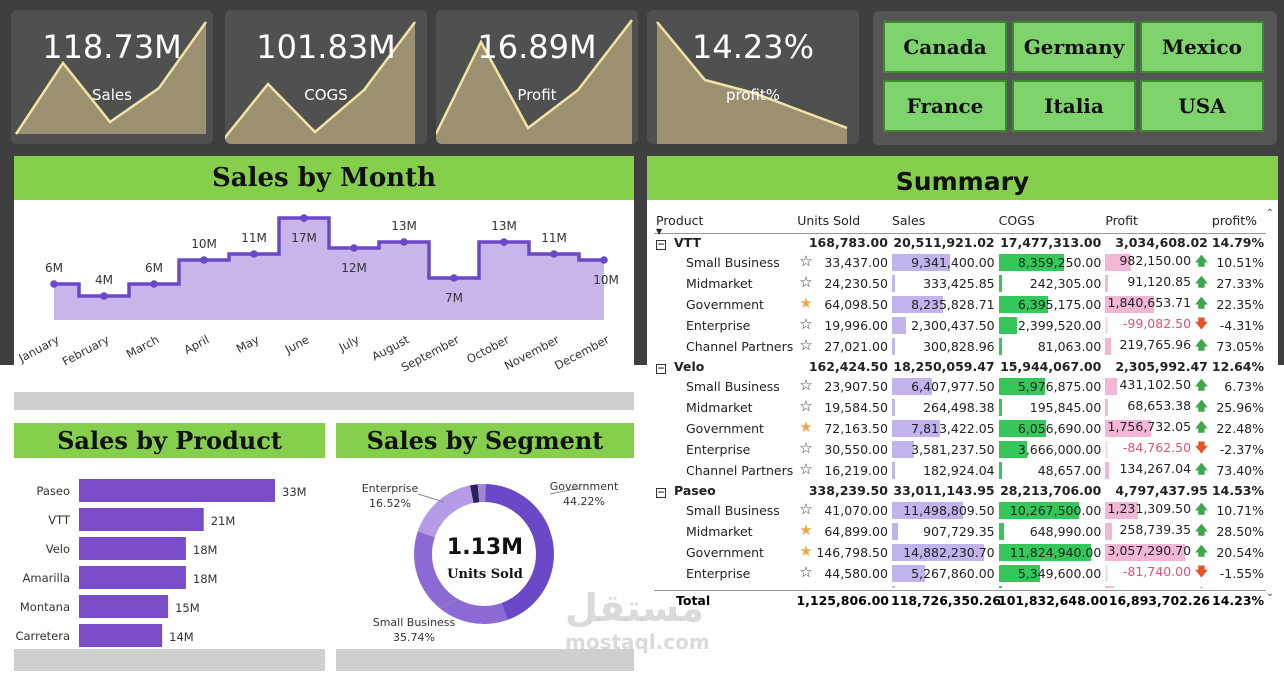  I want to click on segment-slice-enterprise, so click(445, 511).